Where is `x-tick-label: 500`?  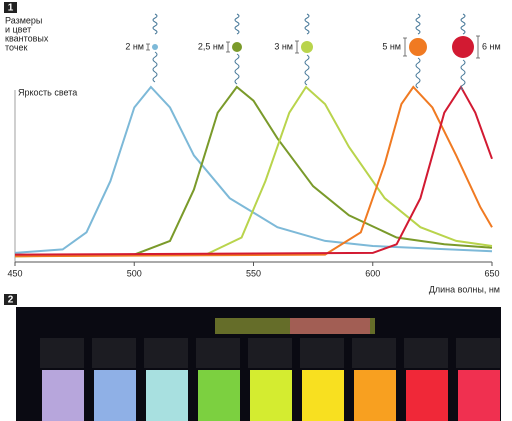
x-tick-label: 500 is located at coordinates (134, 273).